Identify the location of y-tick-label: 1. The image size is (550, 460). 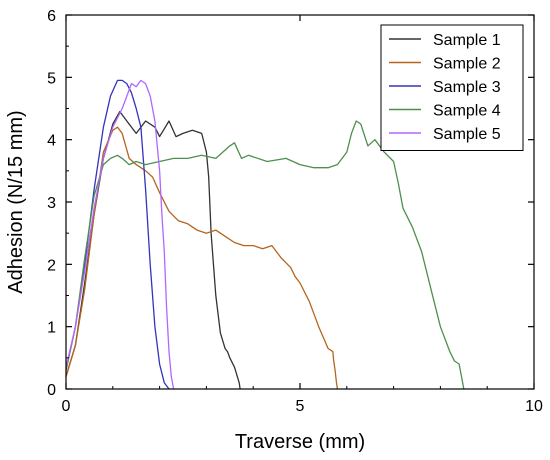
(51, 328).